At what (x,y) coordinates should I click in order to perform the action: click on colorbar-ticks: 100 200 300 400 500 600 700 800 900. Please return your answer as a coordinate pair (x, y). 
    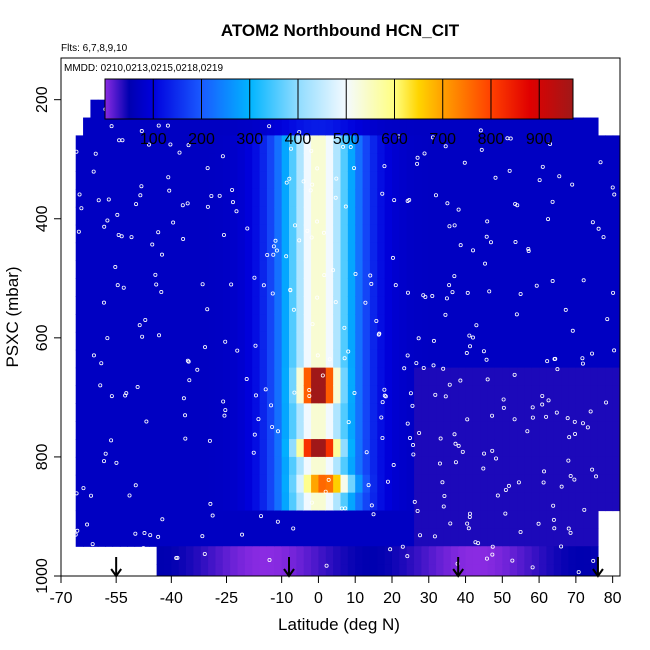
    Looking at the image, I should click on (346, 113).